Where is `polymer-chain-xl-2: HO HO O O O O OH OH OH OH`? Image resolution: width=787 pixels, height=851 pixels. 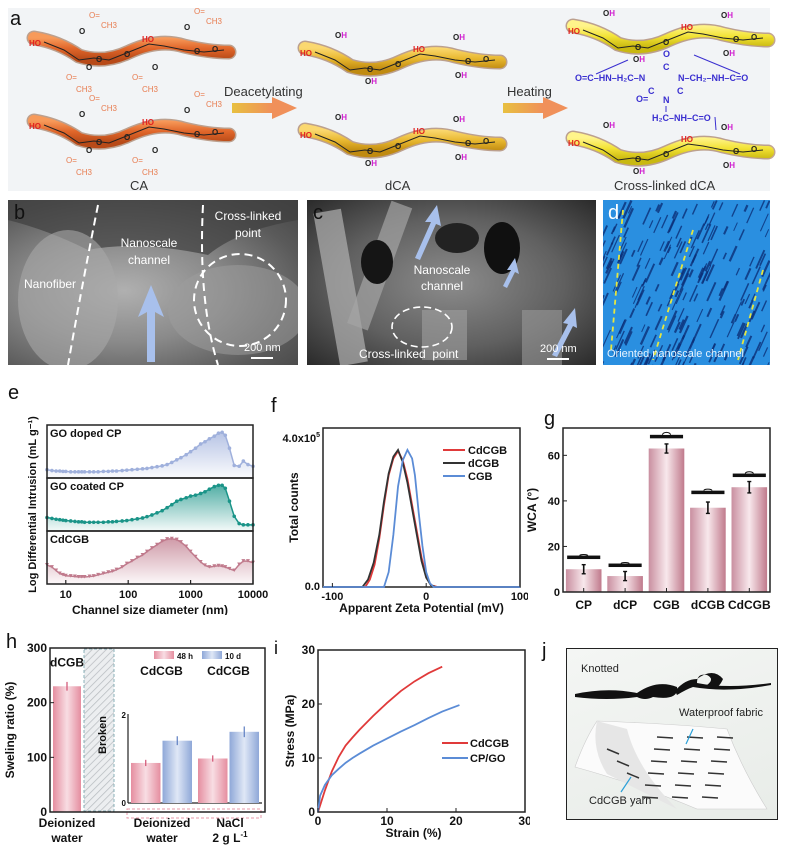 polymer-chain-xl-2: HO HO O O O O OH OH OH OH is located at coordinates (670, 148).